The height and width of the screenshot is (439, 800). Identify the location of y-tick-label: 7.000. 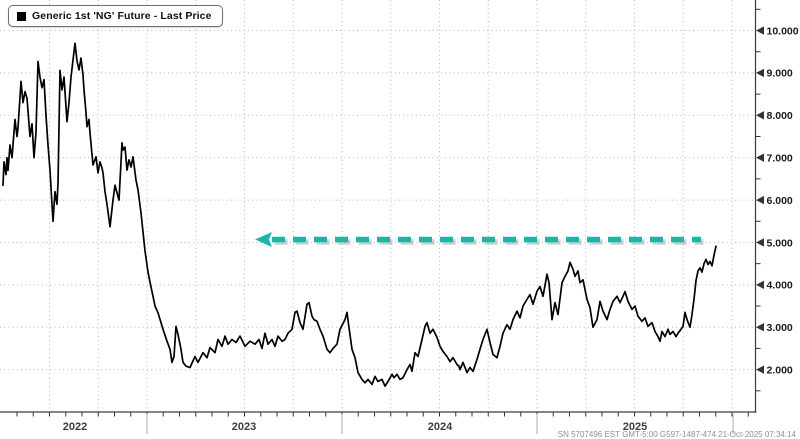
(780, 158).